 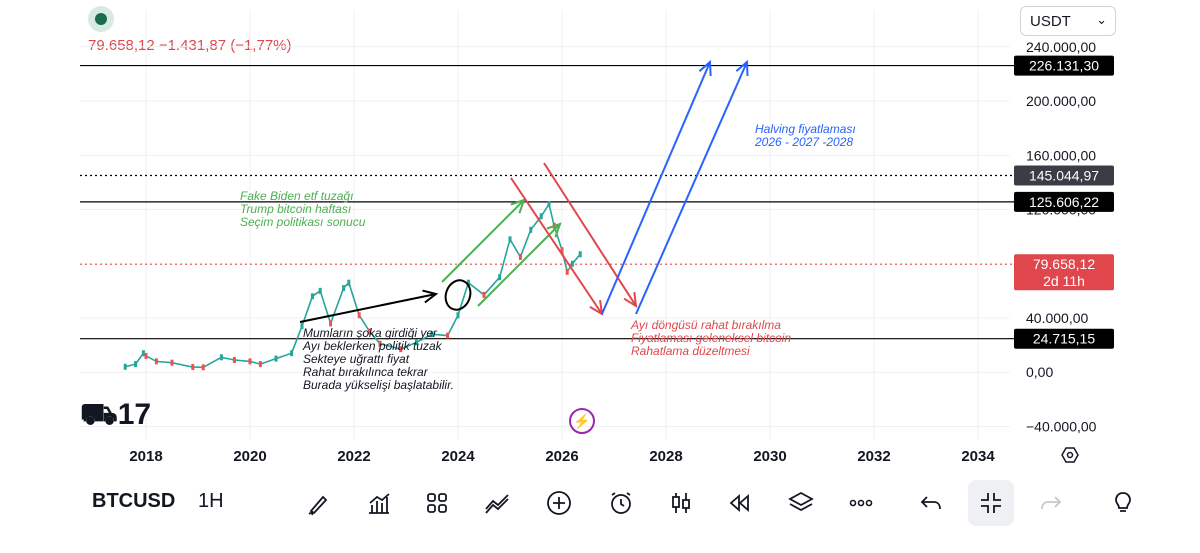 I want to click on y-tick-label: 40.000,00, so click(x=1057, y=318).